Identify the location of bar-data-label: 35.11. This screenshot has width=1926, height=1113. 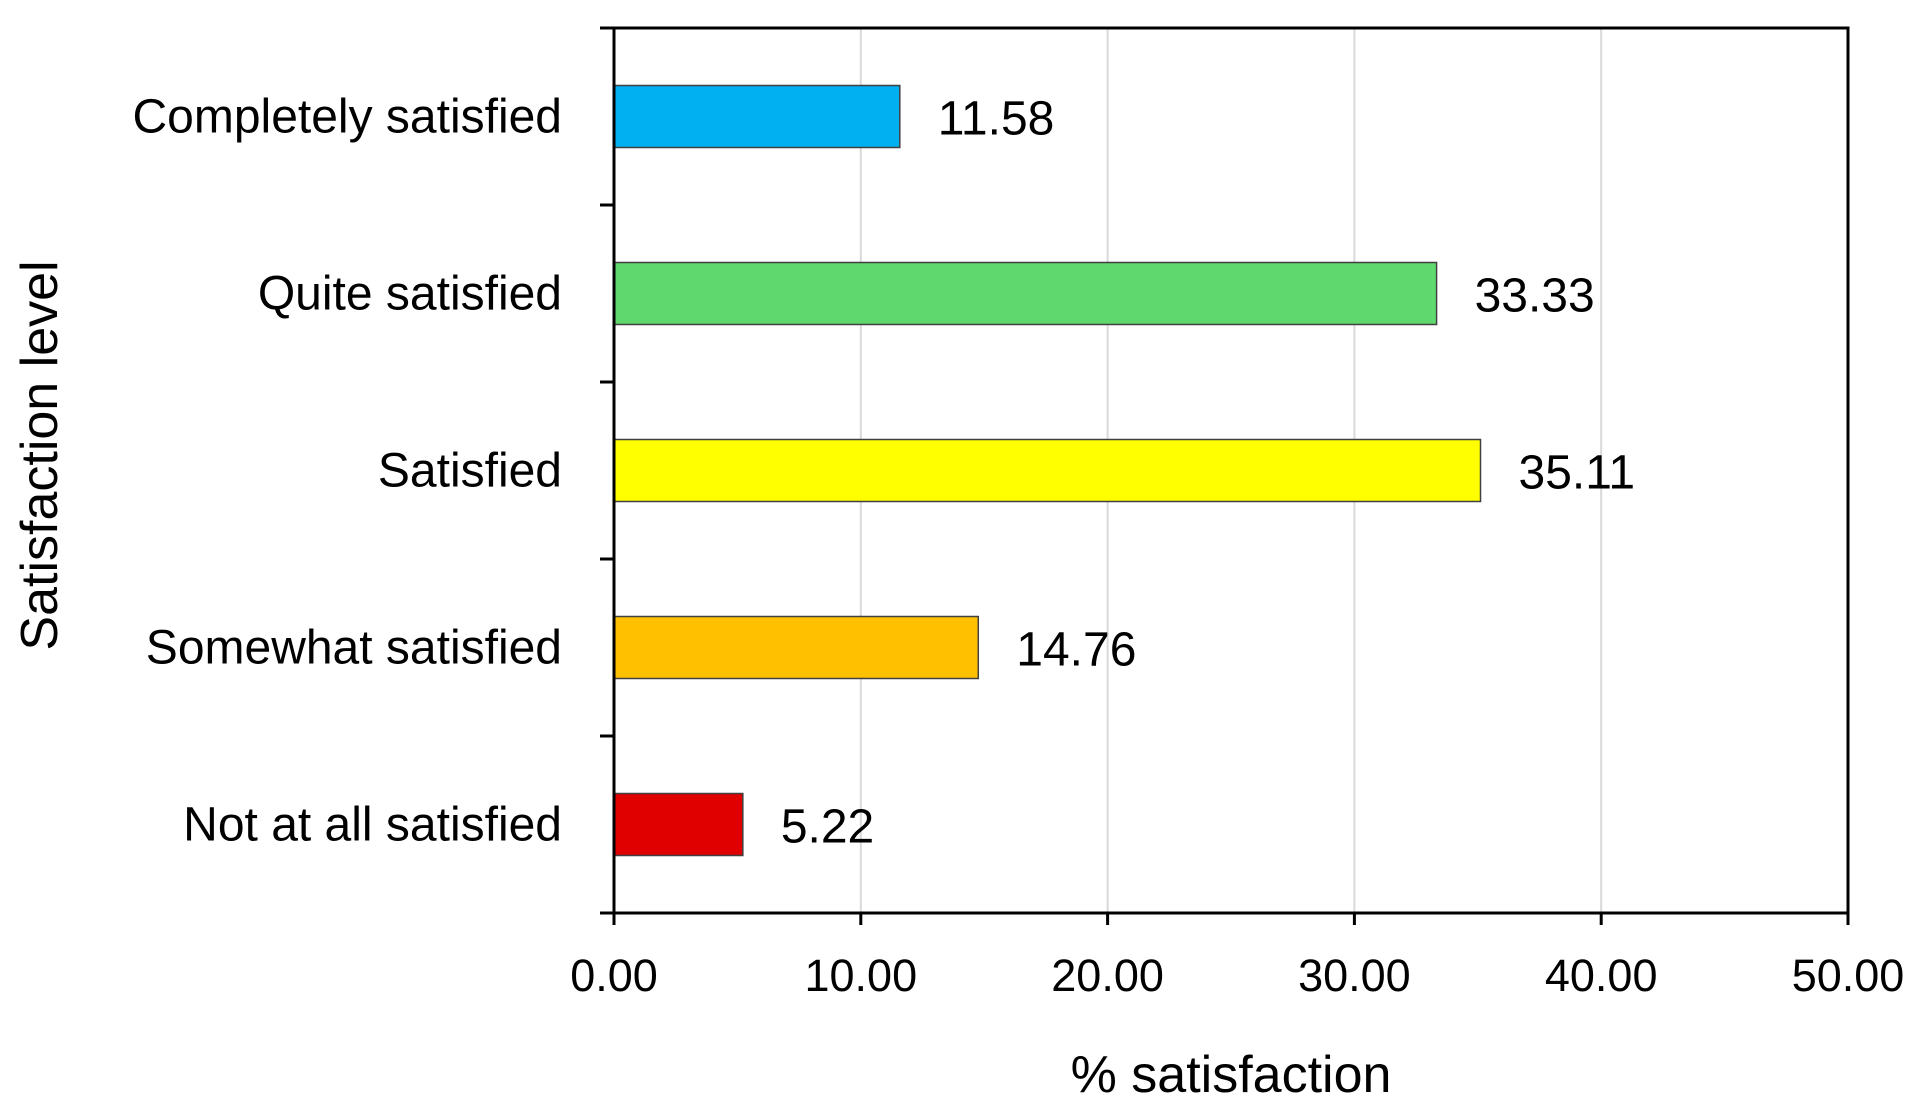
(1577, 473).